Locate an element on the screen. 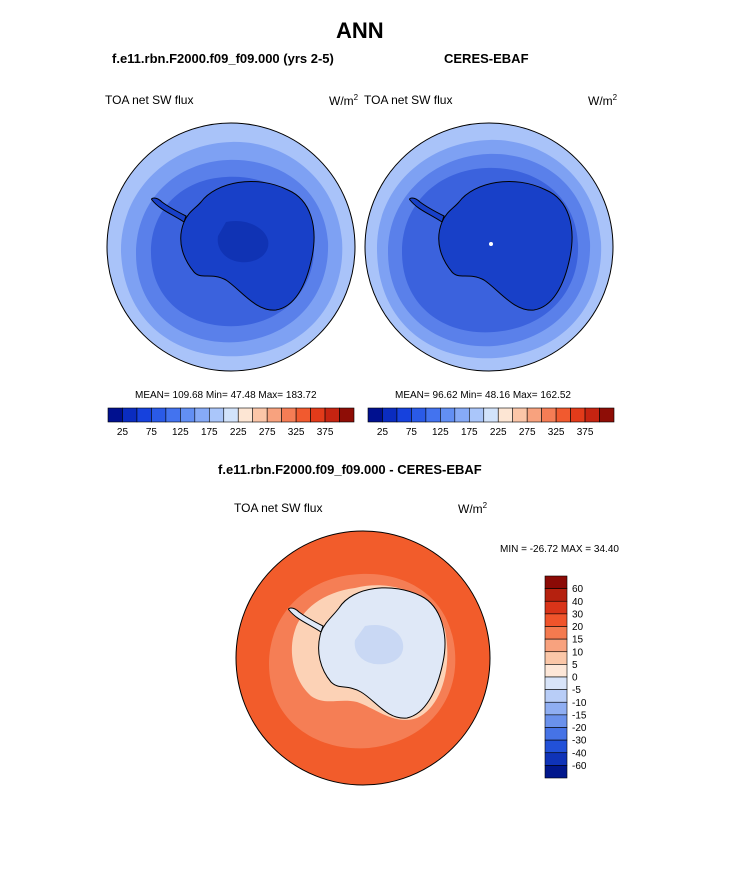 This screenshot has height=882, width=733. left-stats: MEAN= 109.68 Min= 47.48 Max= 183.72 is located at coordinates (226, 395).